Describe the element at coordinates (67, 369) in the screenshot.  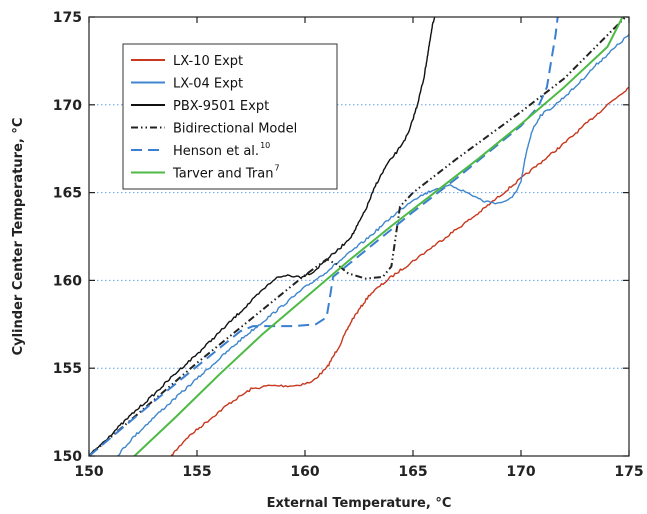
I see `y-tick-label-155: 155` at that location.